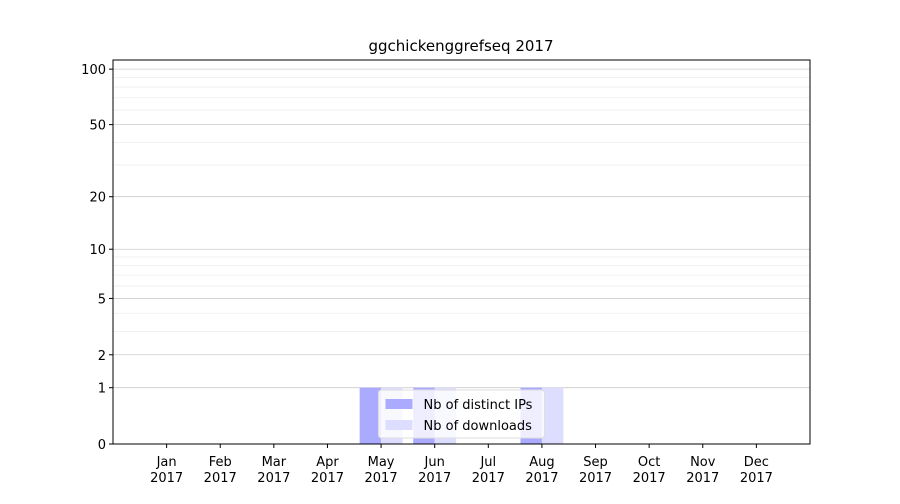 The height and width of the screenshot is (504, 900). Describe the element at coordinates (97, 126) in the screenshot. I see `y-tick-label: 50` at that location.